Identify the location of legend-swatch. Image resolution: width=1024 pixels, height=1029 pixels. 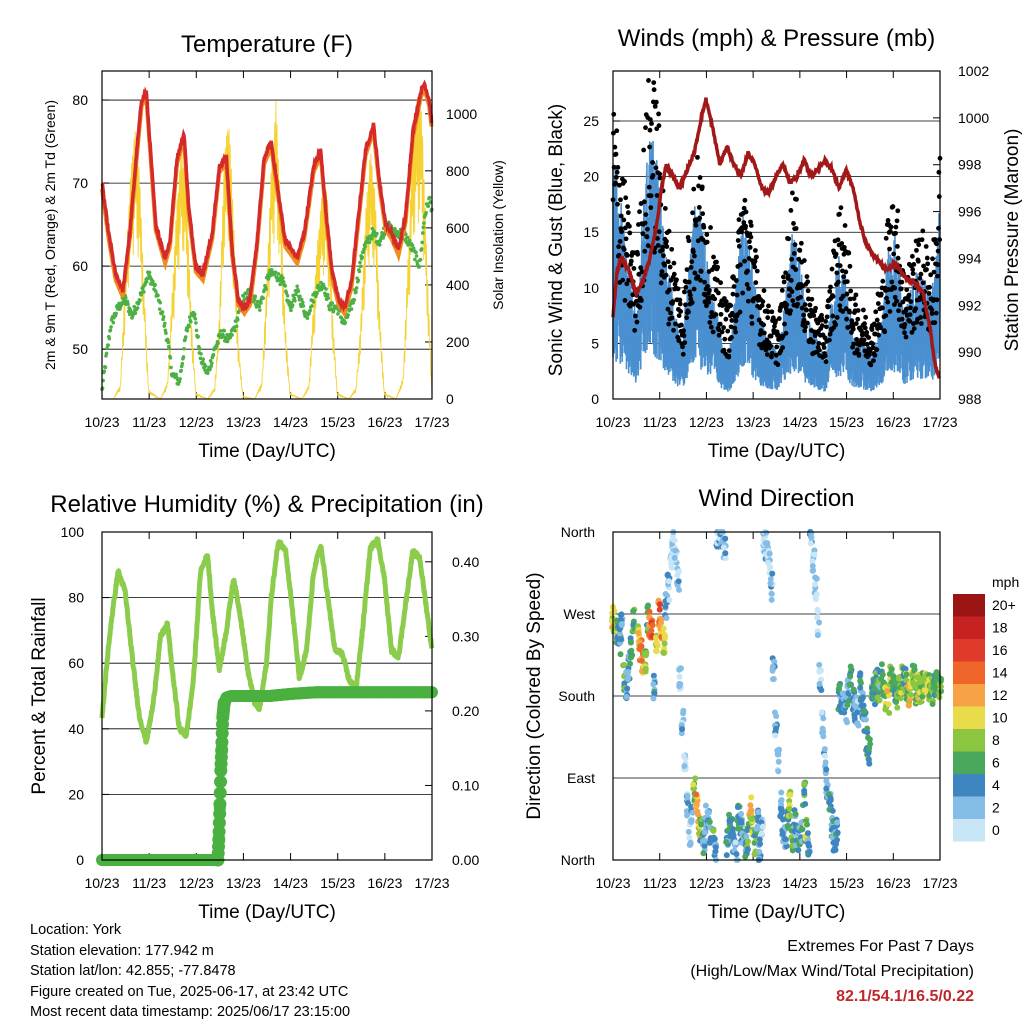
(969, 627).